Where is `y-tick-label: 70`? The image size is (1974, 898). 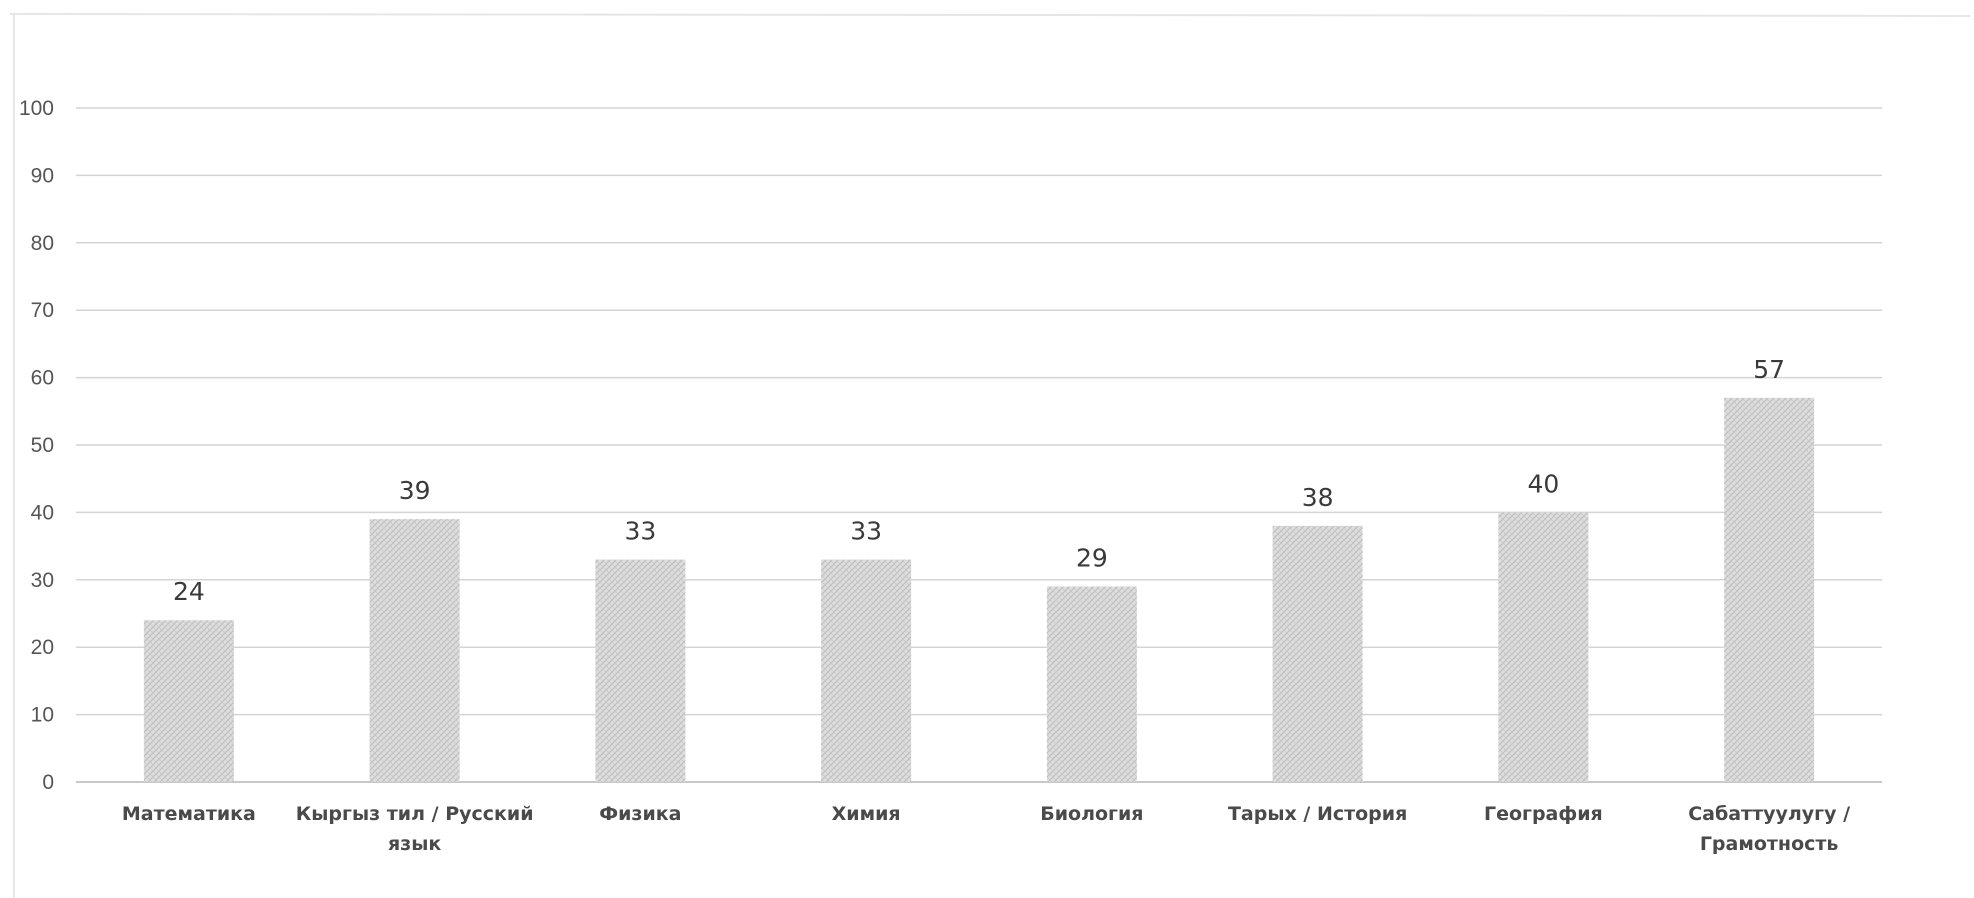 y-tick-label: 70 is located at coordinates (42, 310).